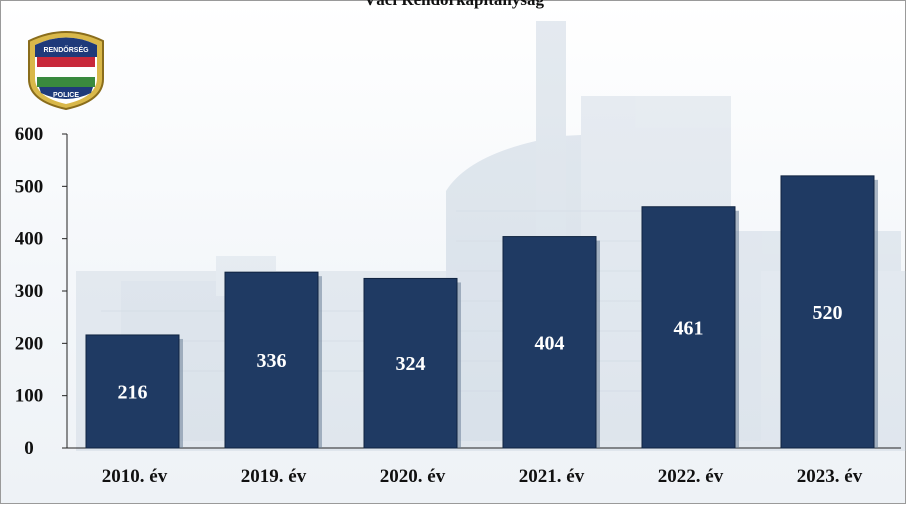 The height and width of the screenshot is (505, 906). I want to click on bar-2023, so click(827, 312).